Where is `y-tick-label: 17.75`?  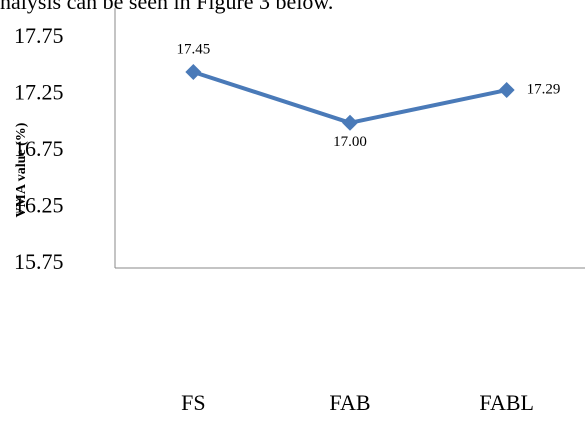
y-tick-label: 17.75 is located at coordinates (39, 35).